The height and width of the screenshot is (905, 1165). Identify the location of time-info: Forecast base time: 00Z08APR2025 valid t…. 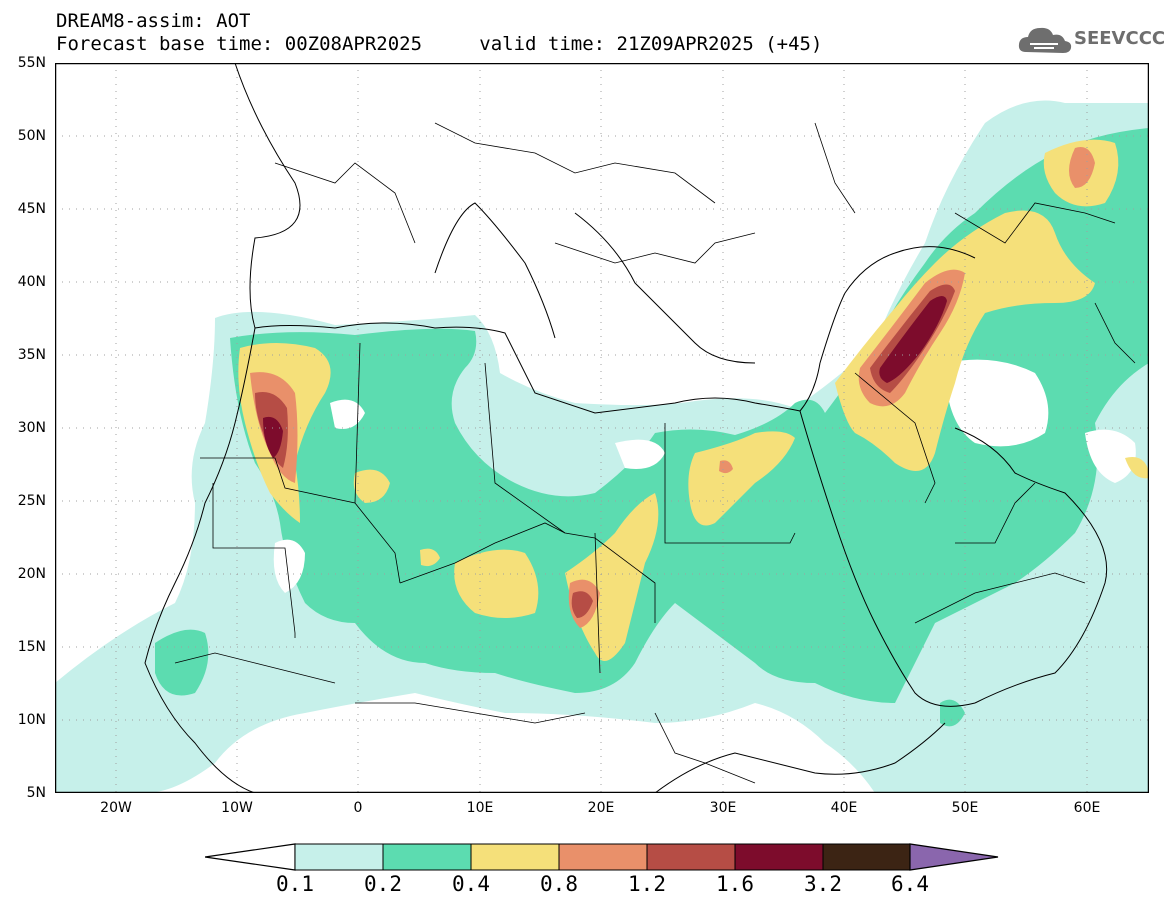
(439, 44).